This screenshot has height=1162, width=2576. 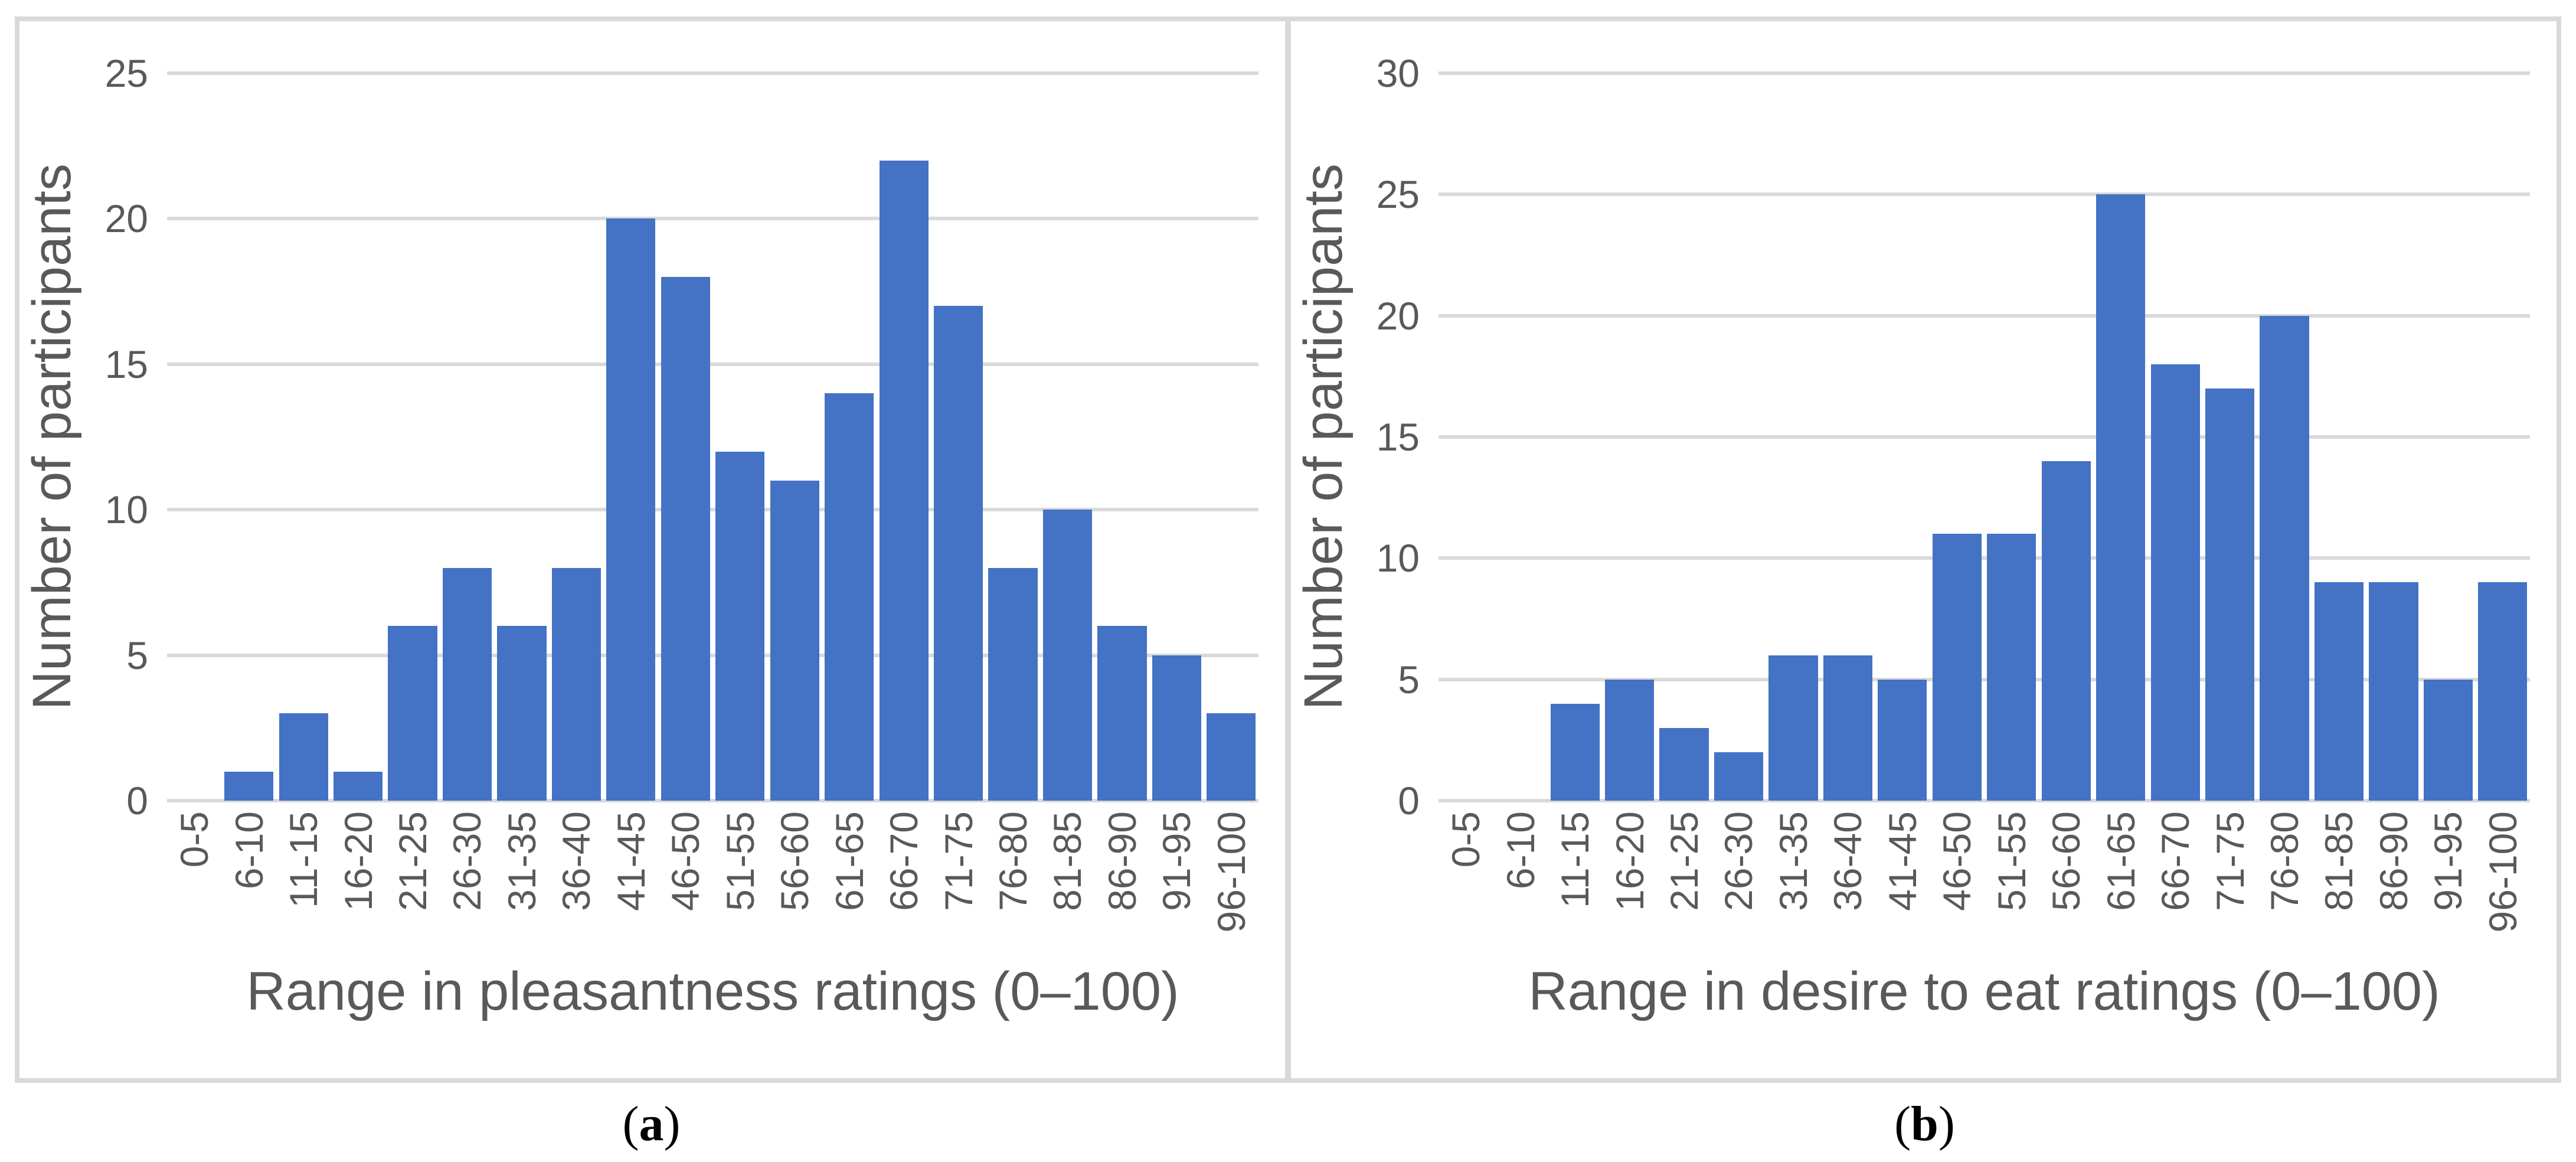 I want to click on caption-close-paren: ), so click(x=1946, y=1123).